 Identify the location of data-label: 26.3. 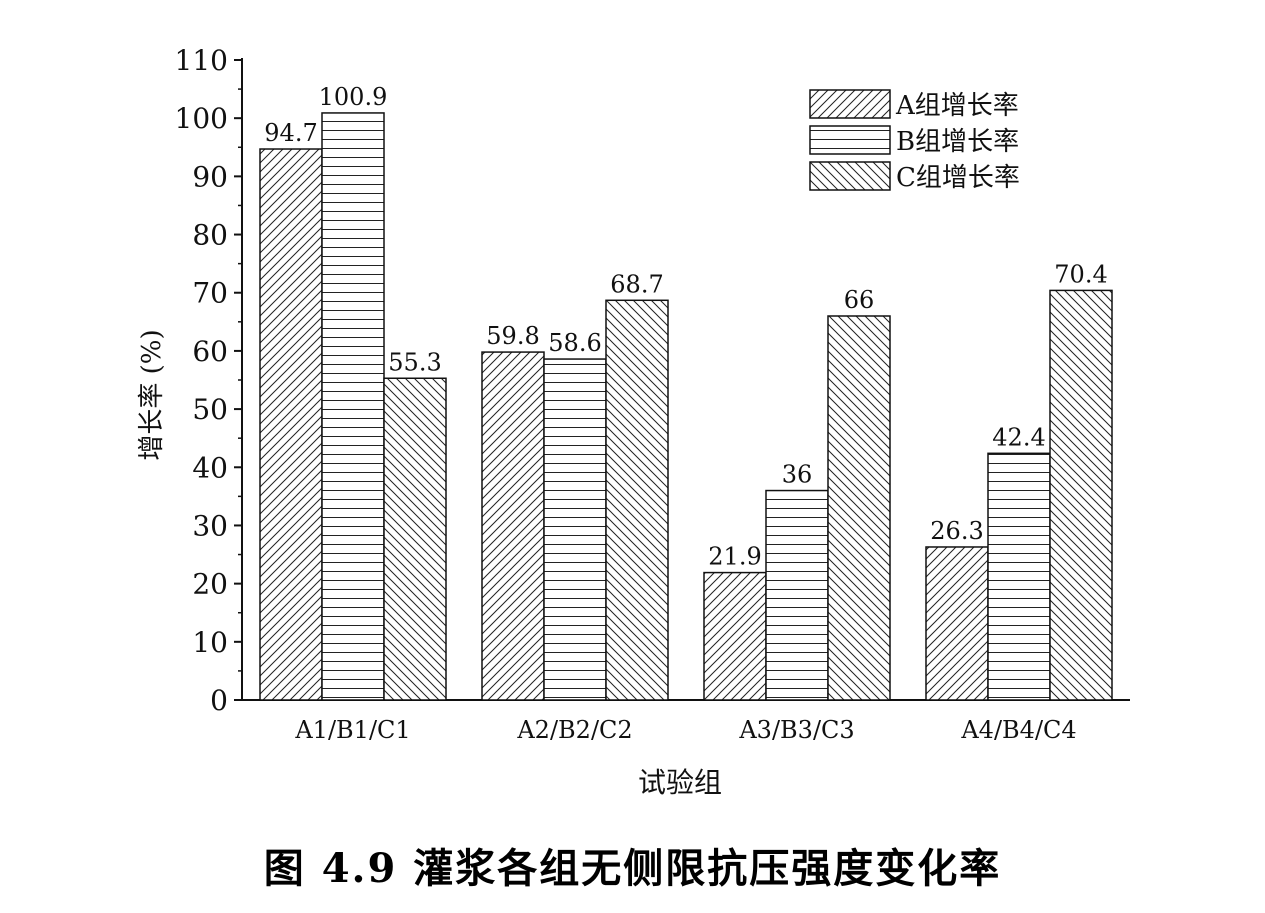
(956, 531).